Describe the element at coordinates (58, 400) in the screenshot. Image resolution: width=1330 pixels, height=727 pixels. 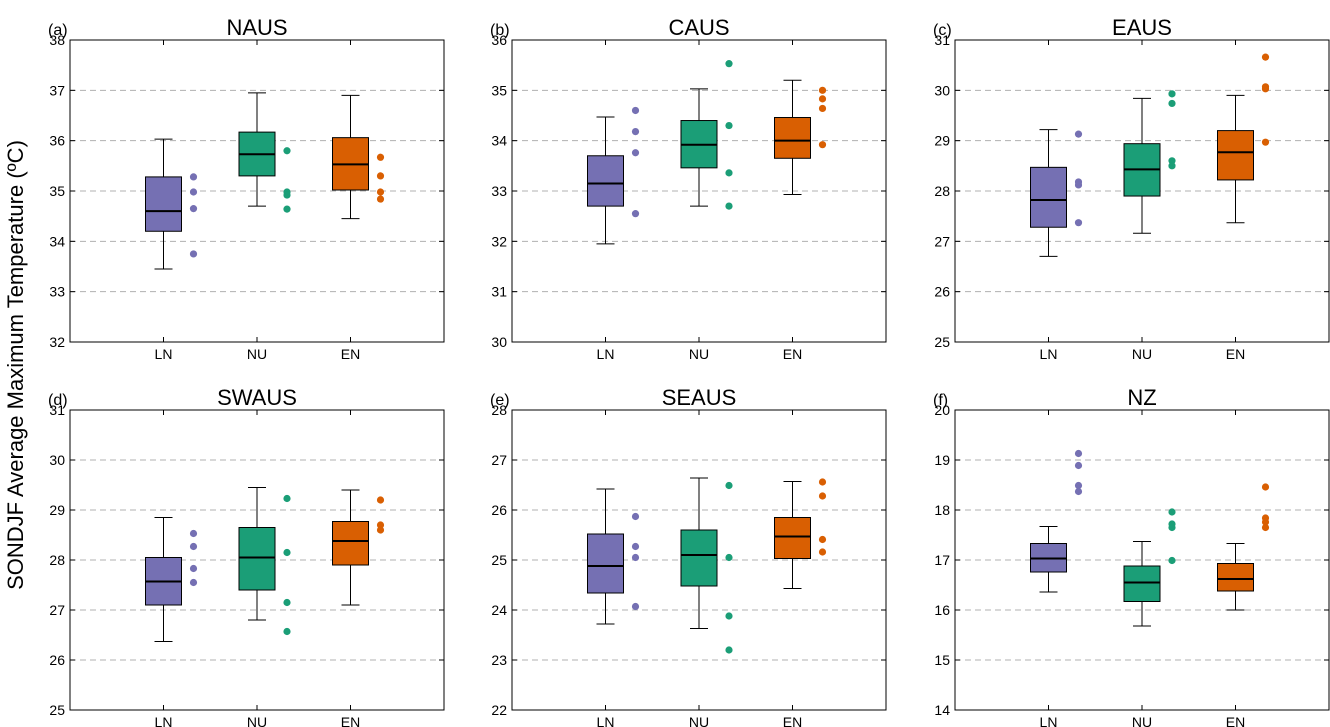
I see `panel-label: (d)` at that location.